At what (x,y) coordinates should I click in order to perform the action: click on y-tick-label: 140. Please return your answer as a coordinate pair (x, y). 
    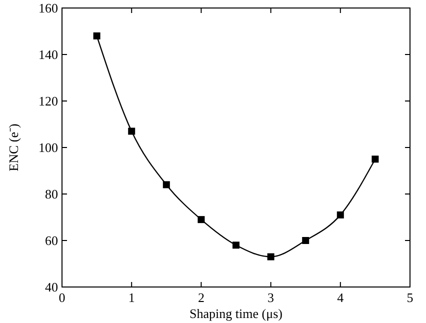
    Looking at the image, I should click on (48, 54).